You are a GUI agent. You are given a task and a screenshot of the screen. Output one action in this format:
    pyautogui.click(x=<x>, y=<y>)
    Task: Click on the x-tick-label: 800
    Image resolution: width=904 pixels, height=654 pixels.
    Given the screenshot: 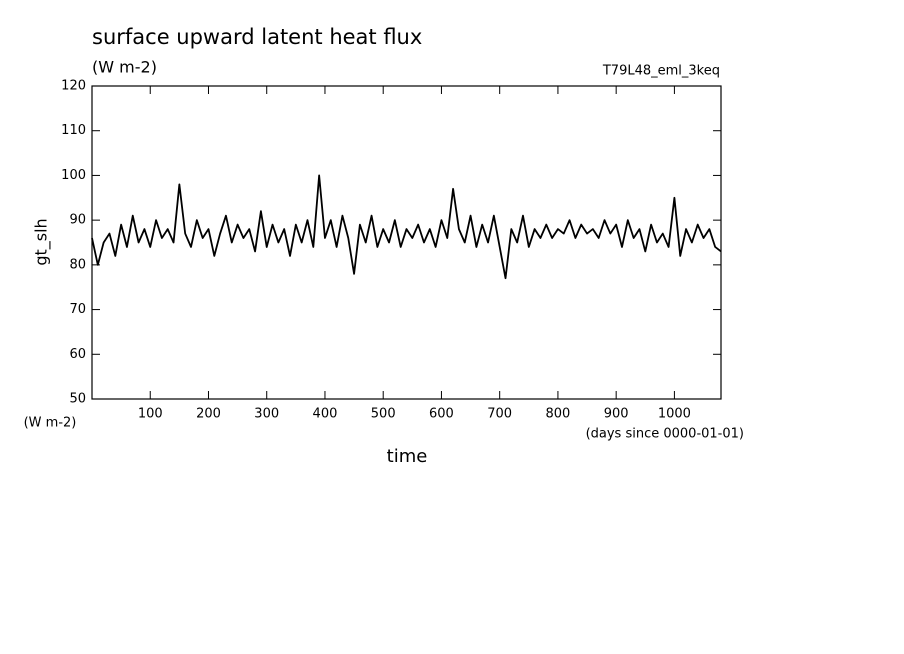 What is the action you would take?
    pyautogui.click(x=558, y=414)
    